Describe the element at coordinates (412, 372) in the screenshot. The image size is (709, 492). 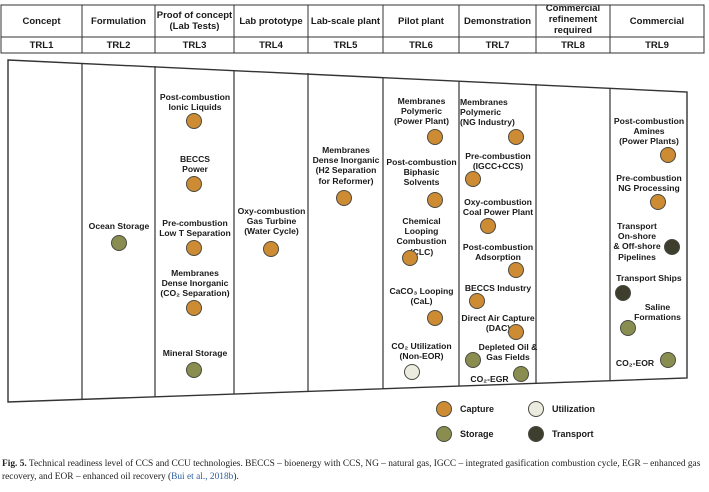
I see `utilization-dot` at that location.